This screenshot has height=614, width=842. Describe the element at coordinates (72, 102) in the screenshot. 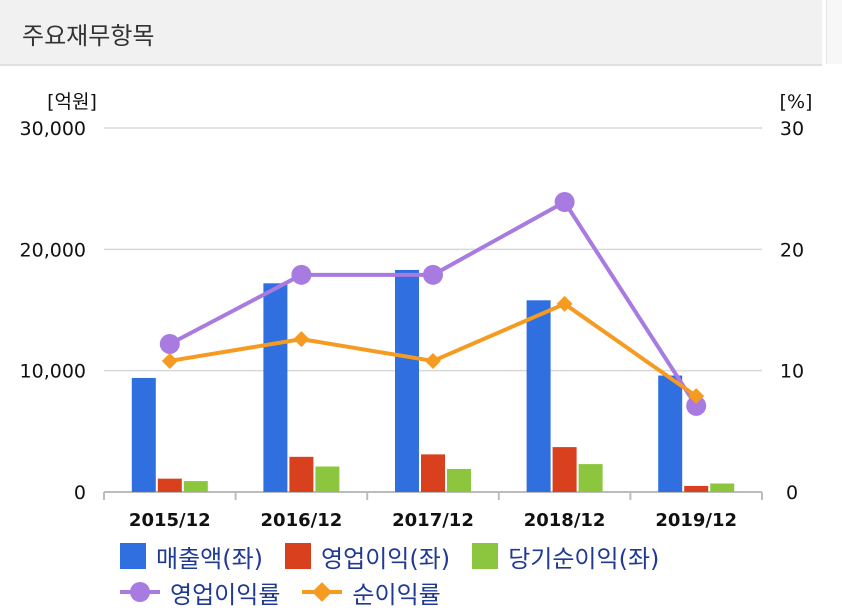

I see `left-axis-unit-label: [억원]` at that location.